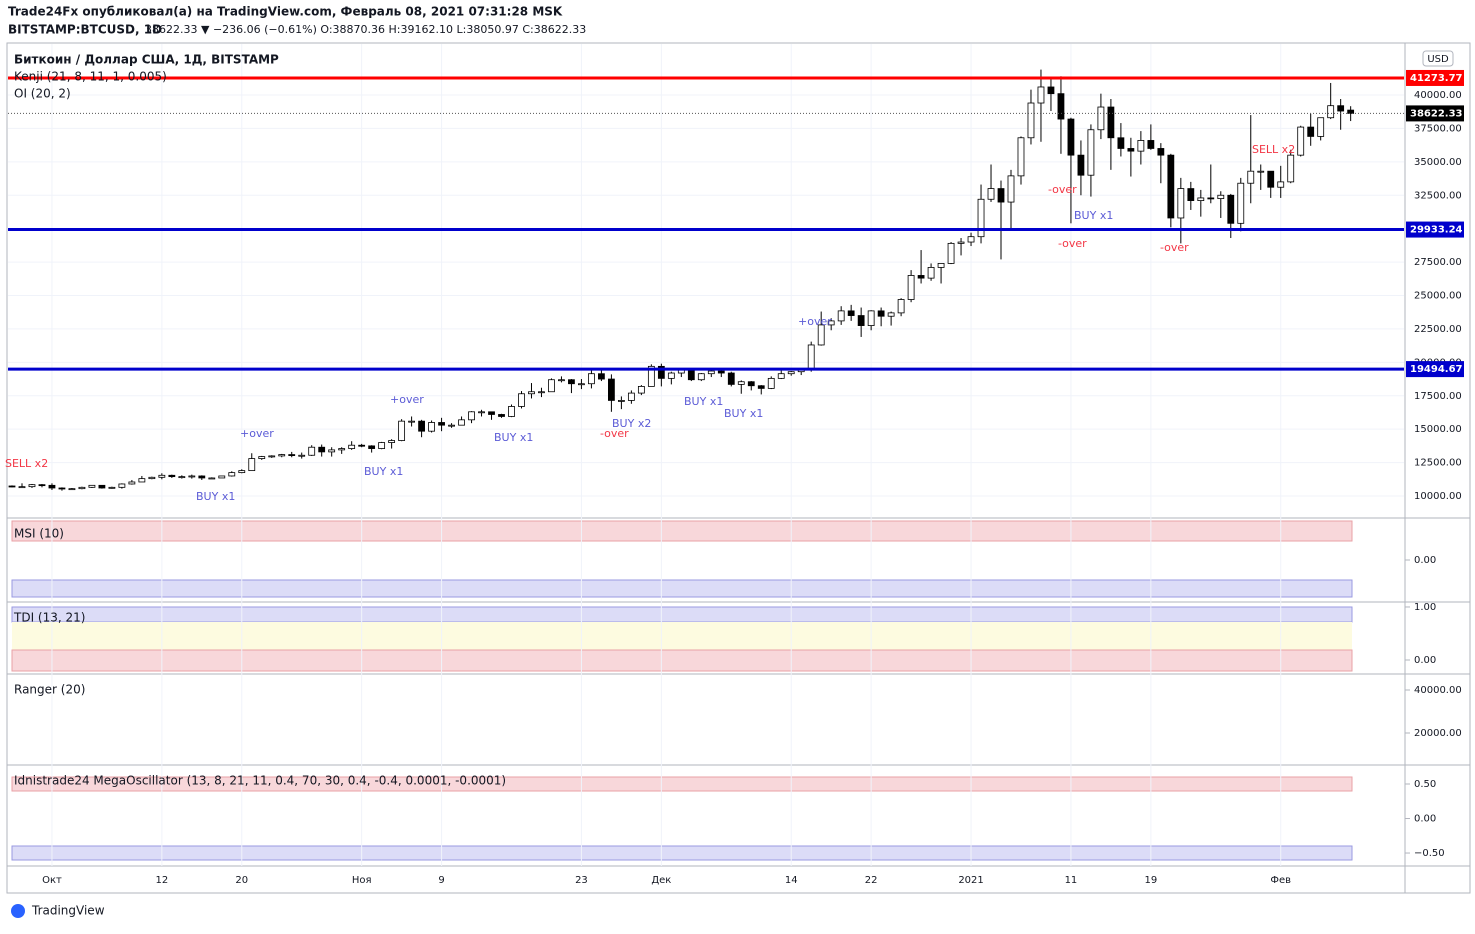 This screenshot has height=934, width=1475. Describe the element at coordinates (441, 880) in the screenshot. I see `x-tick-label: 9` at that location.